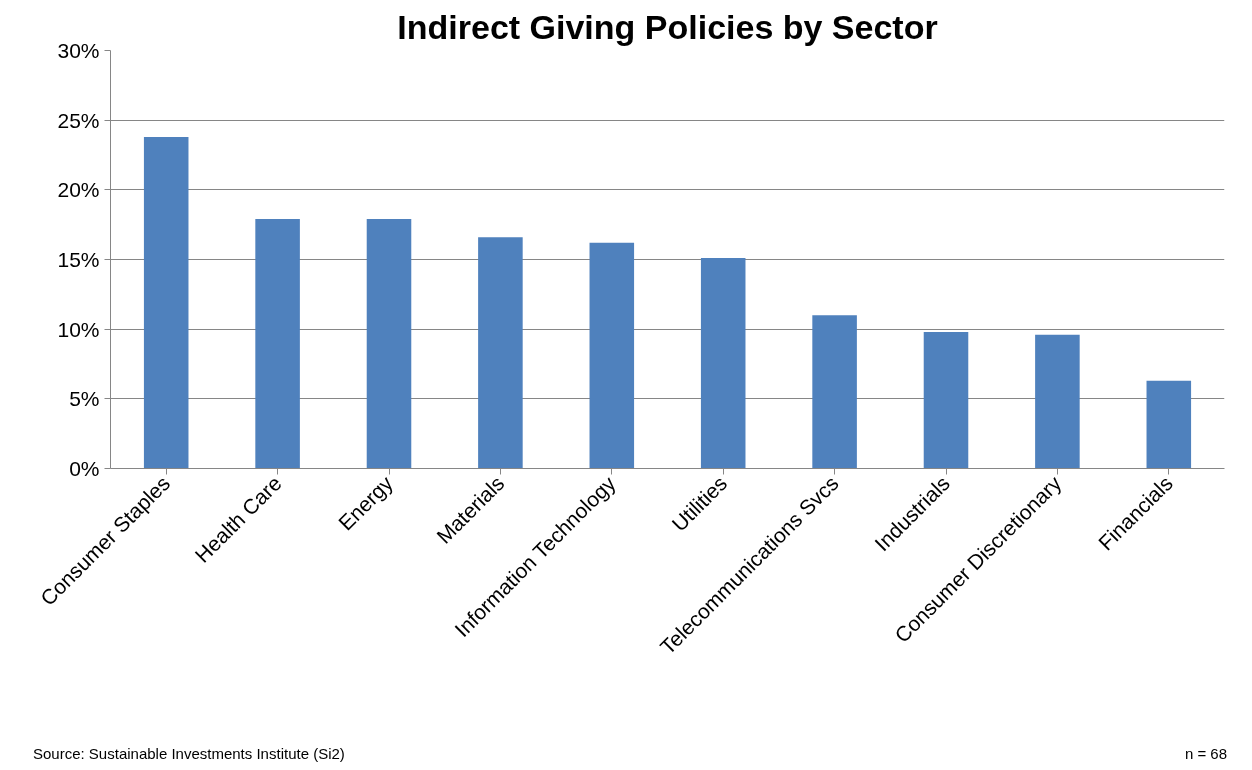 This screenshot has width=1252, height=770. Describe the element at coordinates (78, 259) in the screenshot. I see `y-tick-label: 15%` at that location.